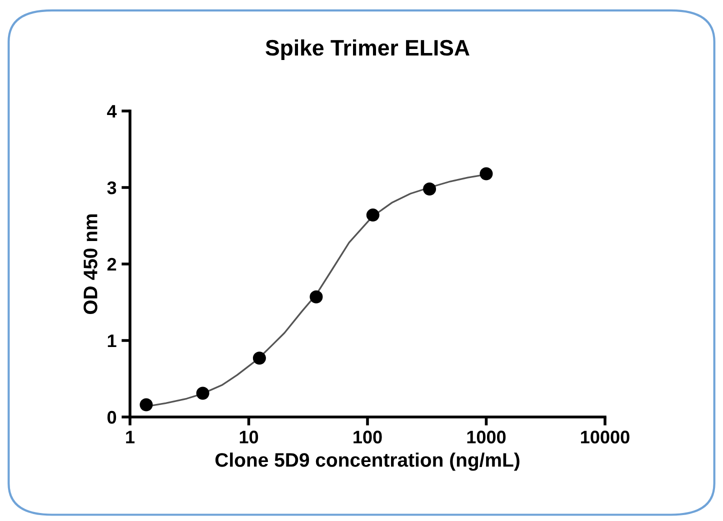 The width and height of the screenshot is (723, 521). Describe the element at coordinates (605, 437) in the screenshot. I see `x-tick-label: 10000` at that location.